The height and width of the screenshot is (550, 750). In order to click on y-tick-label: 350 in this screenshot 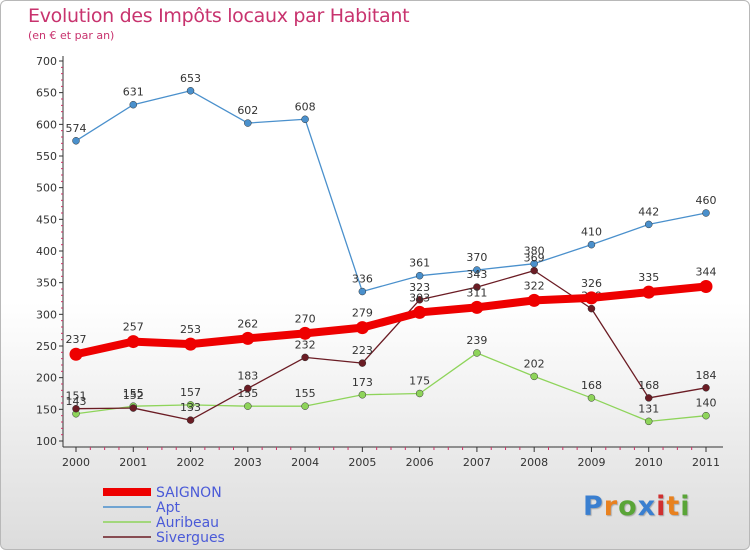, I will do `click(46, 283)`.